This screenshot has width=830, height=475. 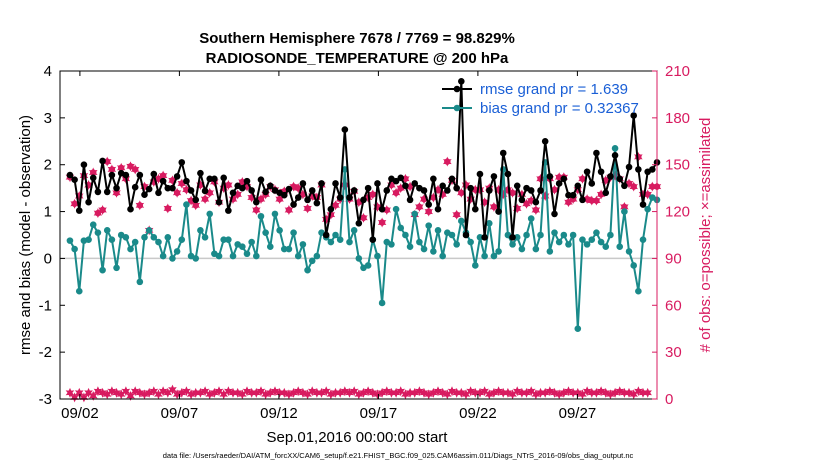 What do you see at coordinates (358, 437) in the screenshot?
I see `x-axis-label: Sep.01,2016 00:00:00 start` at bounding box center [358, 437].